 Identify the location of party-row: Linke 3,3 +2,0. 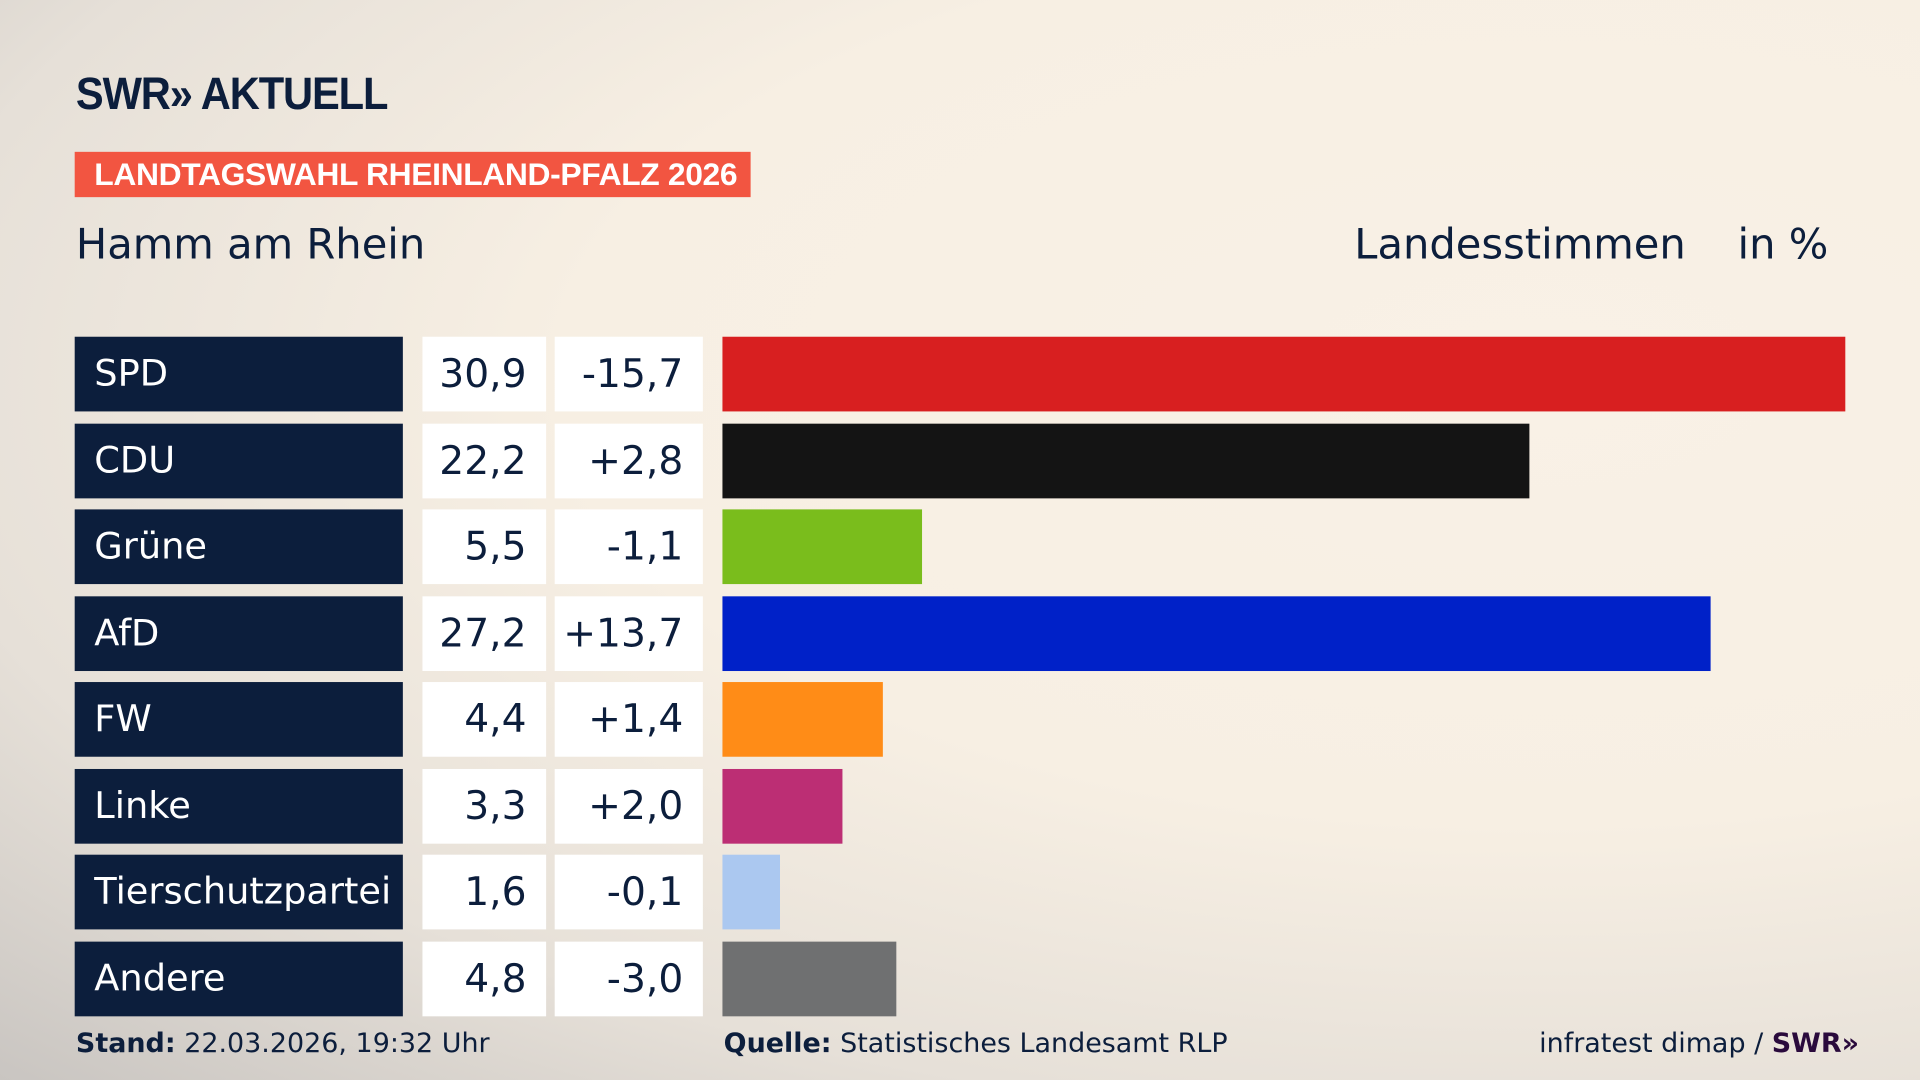
(960, 806).